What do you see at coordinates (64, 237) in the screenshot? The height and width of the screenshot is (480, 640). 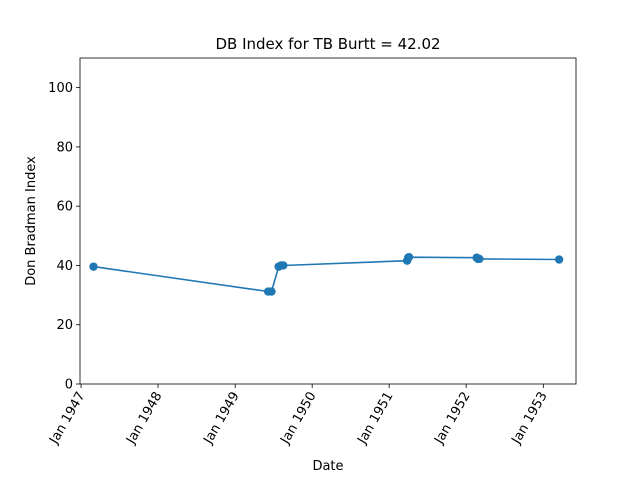 I see `y-axis: 0 20 40 60 80 100` at bounding box center [64, 237].